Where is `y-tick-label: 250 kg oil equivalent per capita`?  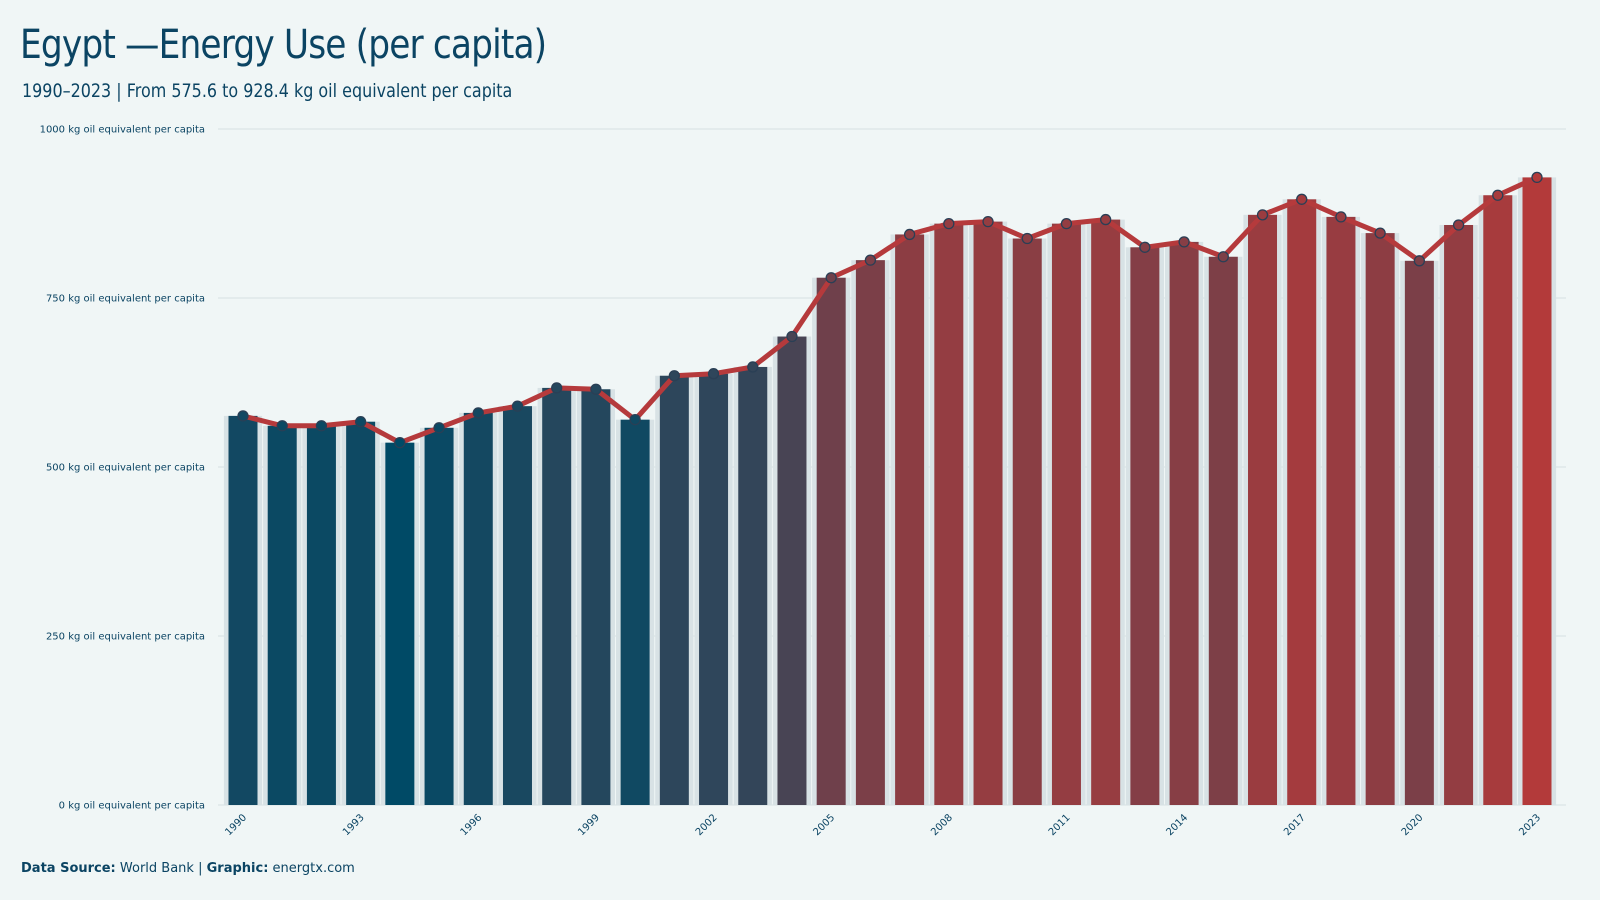 y-tick-label: 250 kg oil equivalent per capita is located at coordinates (125, 637).